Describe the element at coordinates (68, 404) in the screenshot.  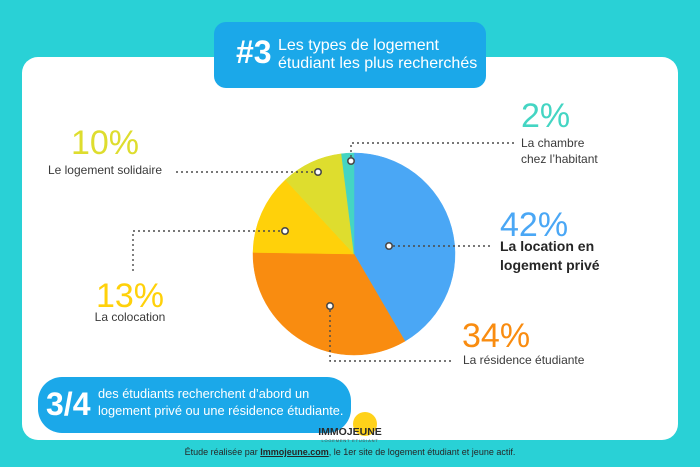
I see `callout-figure: 3/4` at that location.